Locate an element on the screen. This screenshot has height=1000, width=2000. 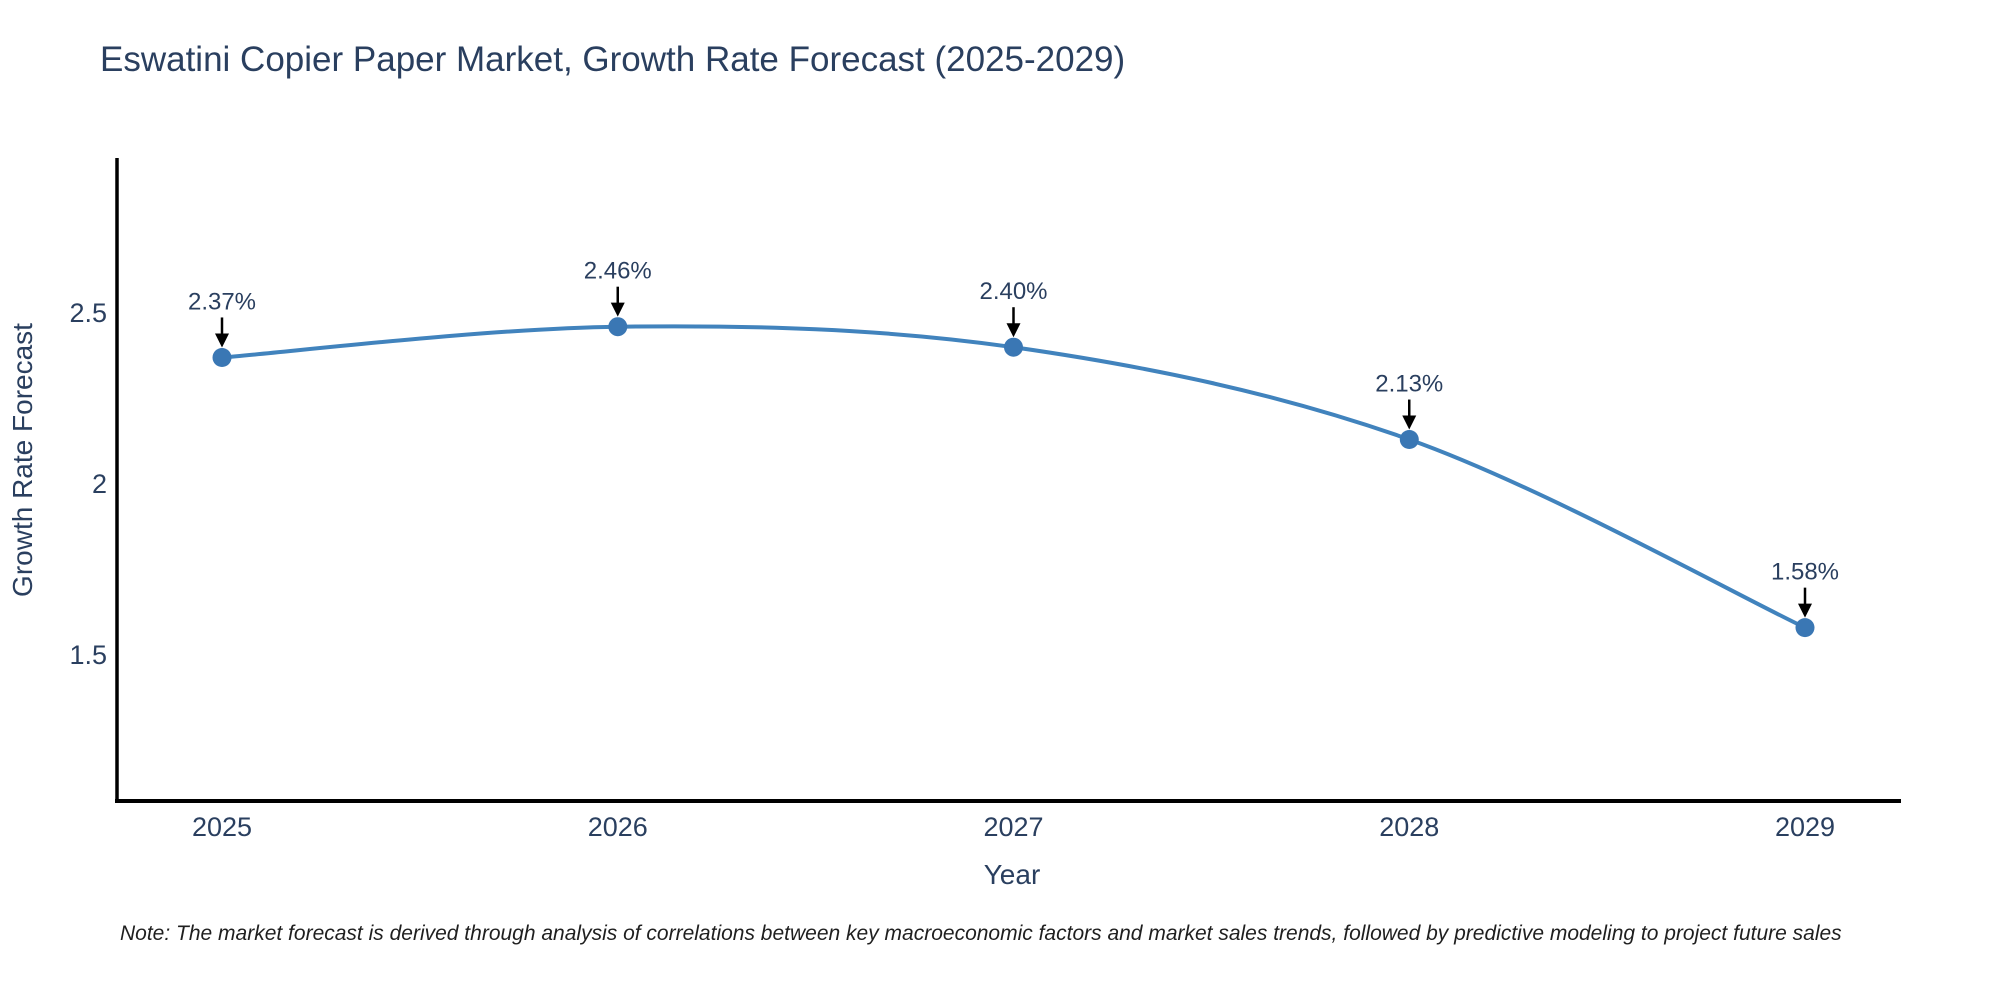
y-tick-labels: 1.5 2 2.5 is located at coordinates (88, 484).